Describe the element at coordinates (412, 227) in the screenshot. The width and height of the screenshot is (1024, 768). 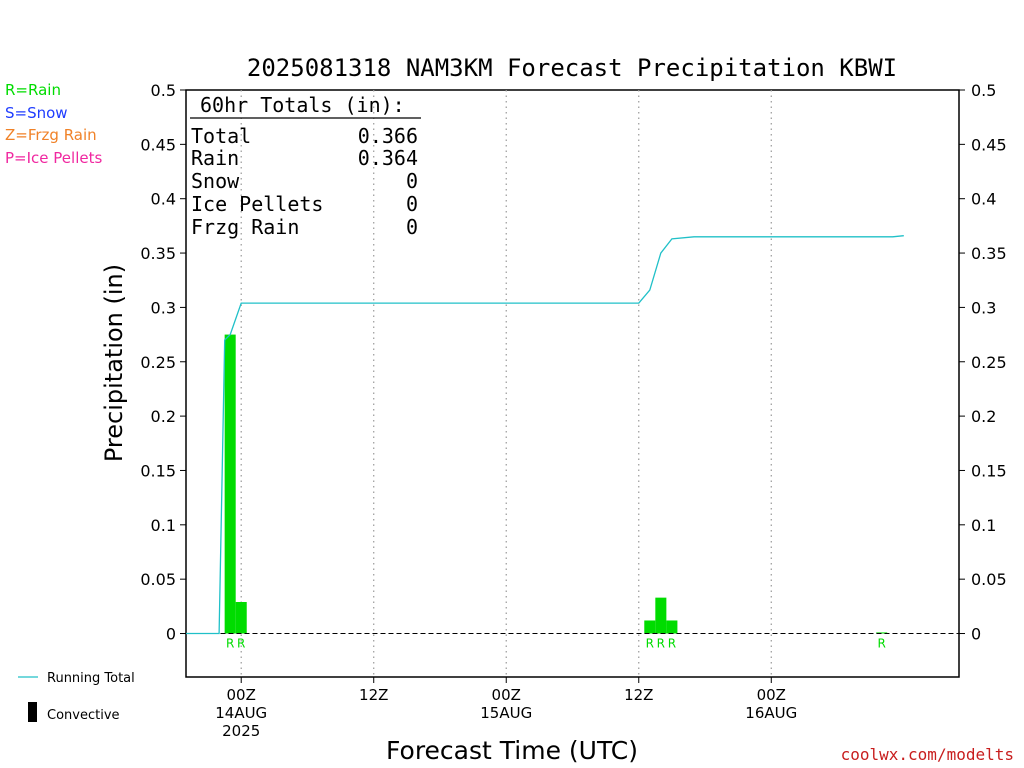
I see `totals-value-frzg-rain: 0` at that location.